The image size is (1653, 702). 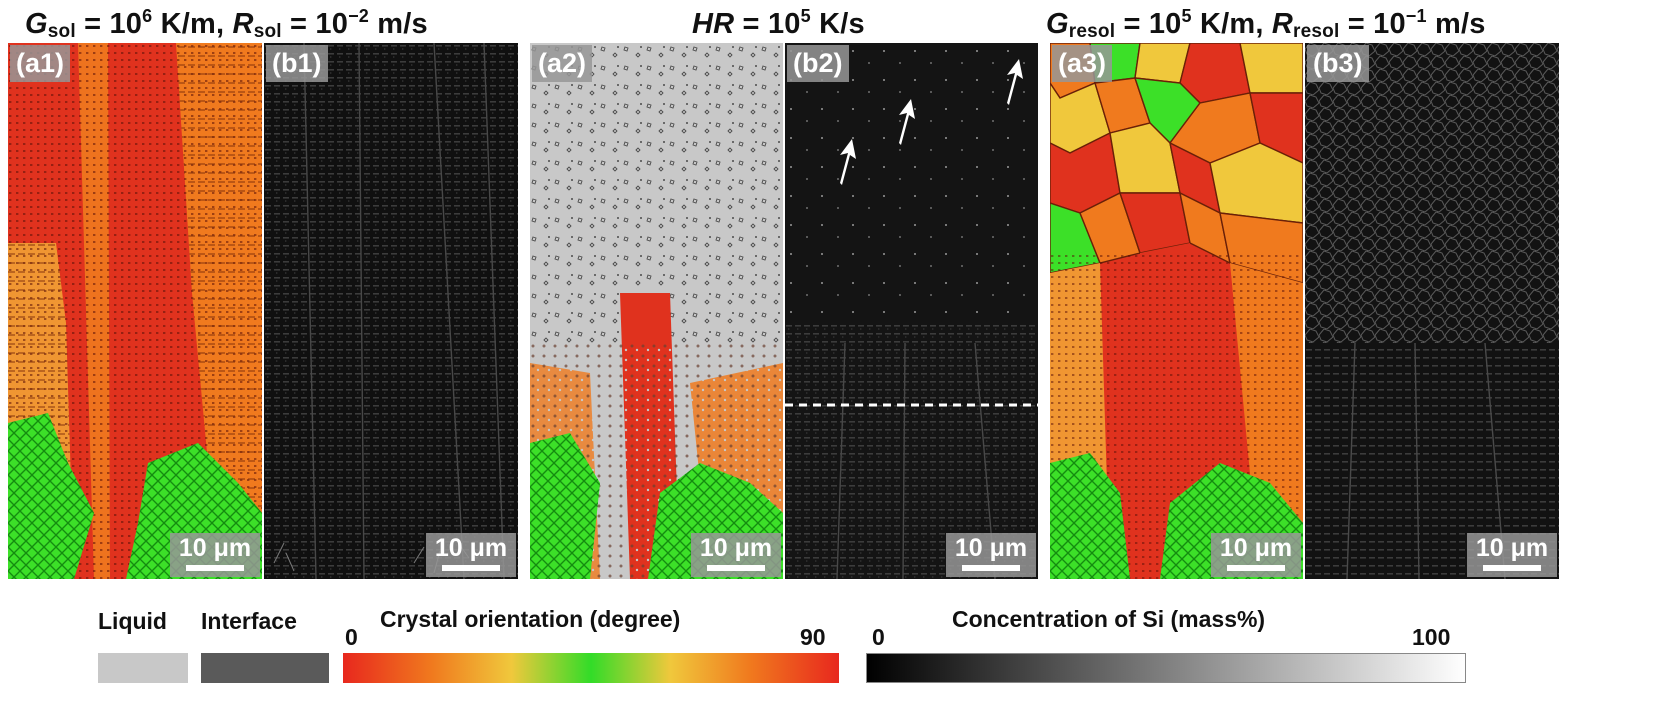 What do you see at coordinates (226, 24) in the screenshot?
I see `title-group1: Gsol = 106 K/m, Rsol = 10−2 m/s` at bounding box center [226, 24].